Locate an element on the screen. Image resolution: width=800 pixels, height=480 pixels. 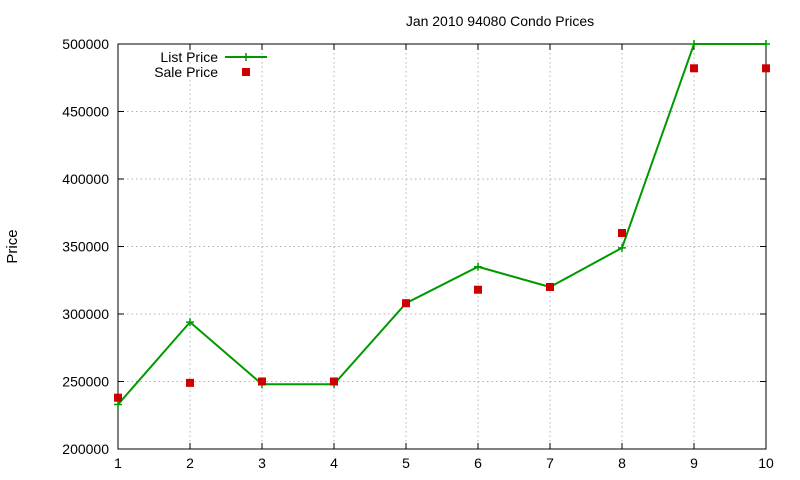
legend-marker-sale-price is located at coordinates (246, 72).